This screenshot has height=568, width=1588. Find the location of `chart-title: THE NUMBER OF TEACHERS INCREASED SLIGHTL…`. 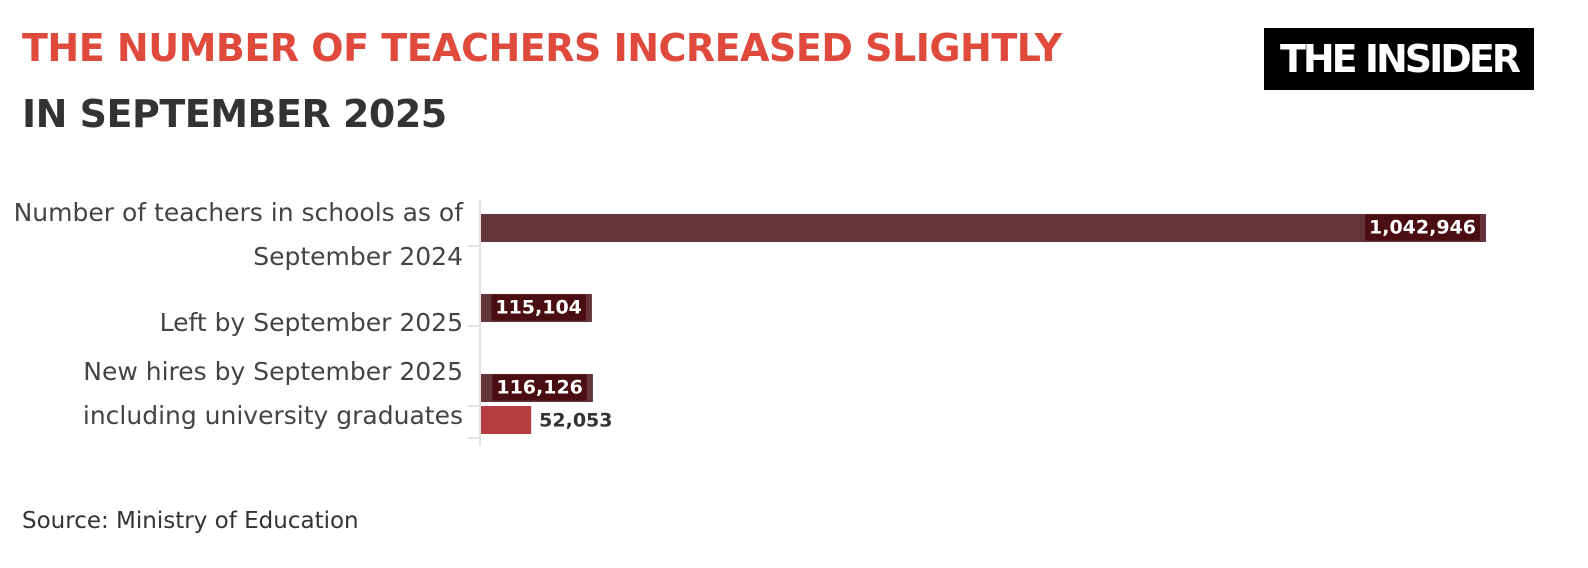

chart-title: THE NUMBER OF TEACHERS INCREASED SLIGHTL… is located at coordinates (542, 48).